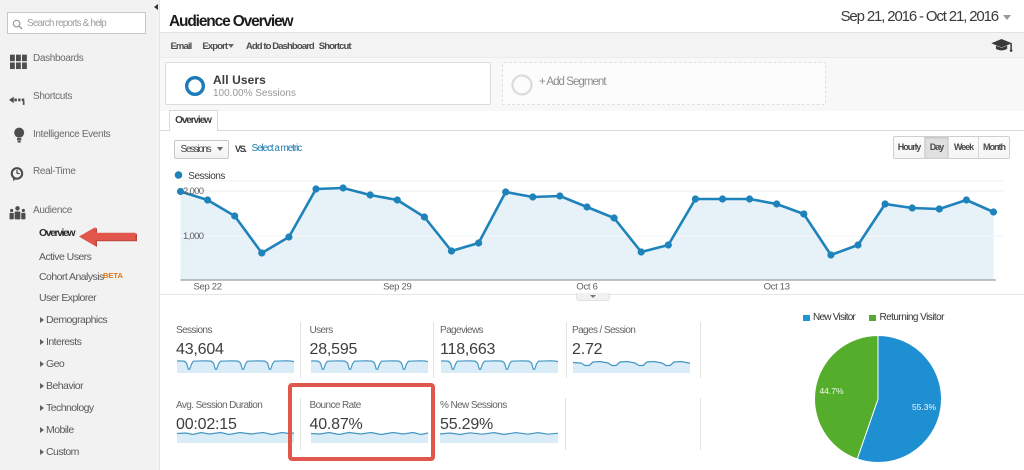  Describe the element at coordinates (924, 407) in the screenshot. I see `svg-text: 55.3%` at that location.